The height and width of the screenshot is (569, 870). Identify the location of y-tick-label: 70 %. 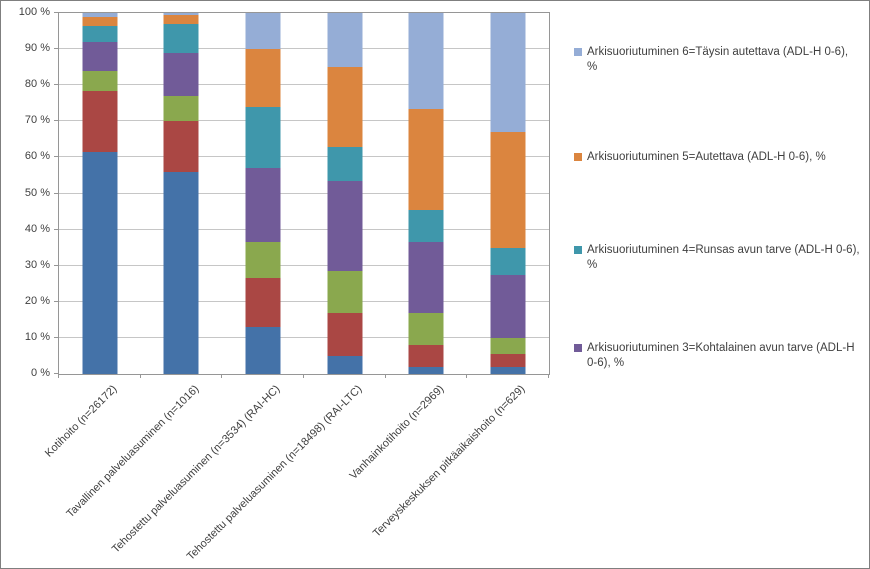
(37, 120).